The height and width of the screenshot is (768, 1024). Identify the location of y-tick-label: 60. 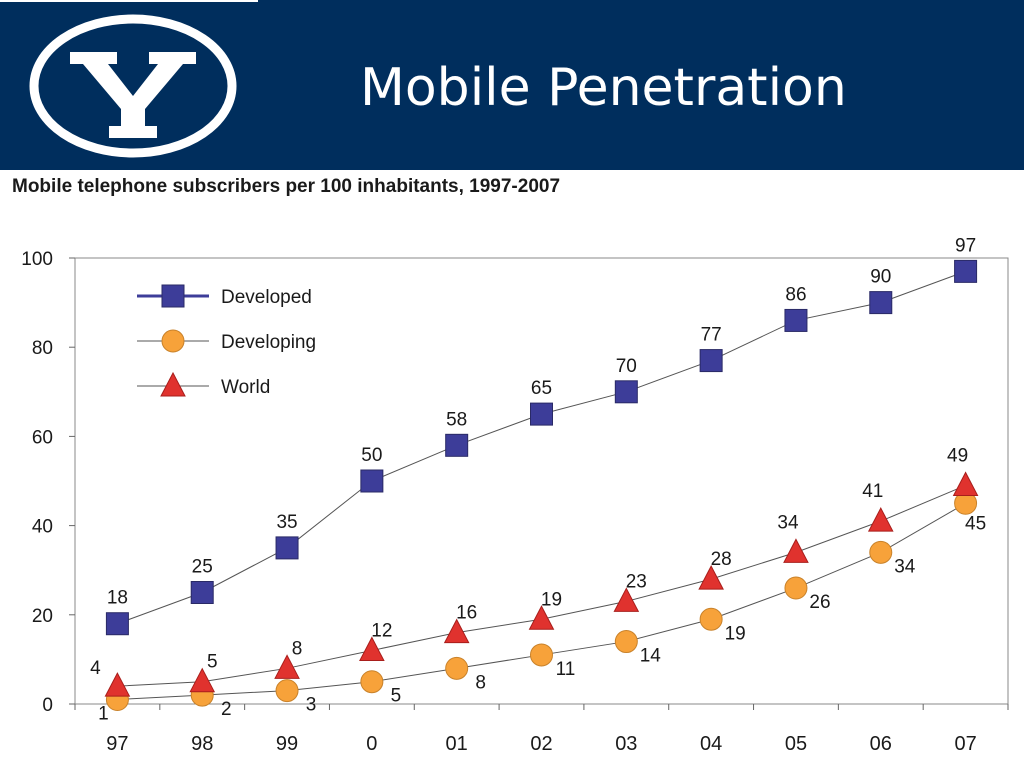
(42, 437).